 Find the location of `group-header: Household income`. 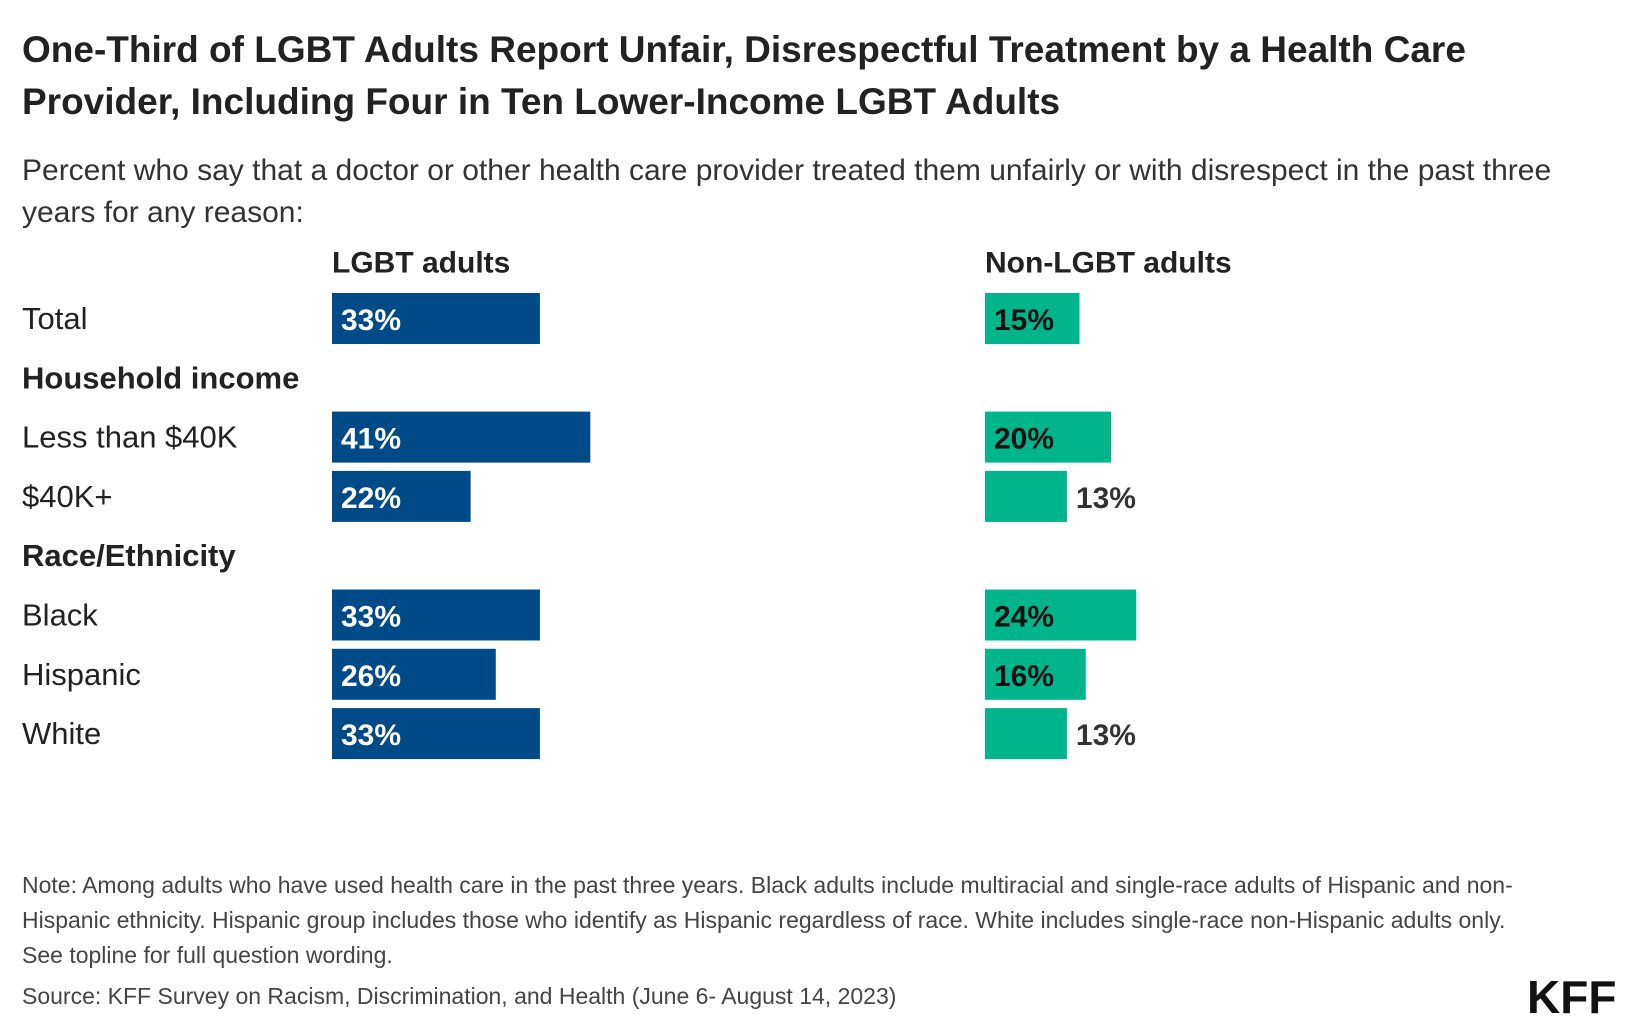

group-header: Household income is located at coordinates (160, 377).